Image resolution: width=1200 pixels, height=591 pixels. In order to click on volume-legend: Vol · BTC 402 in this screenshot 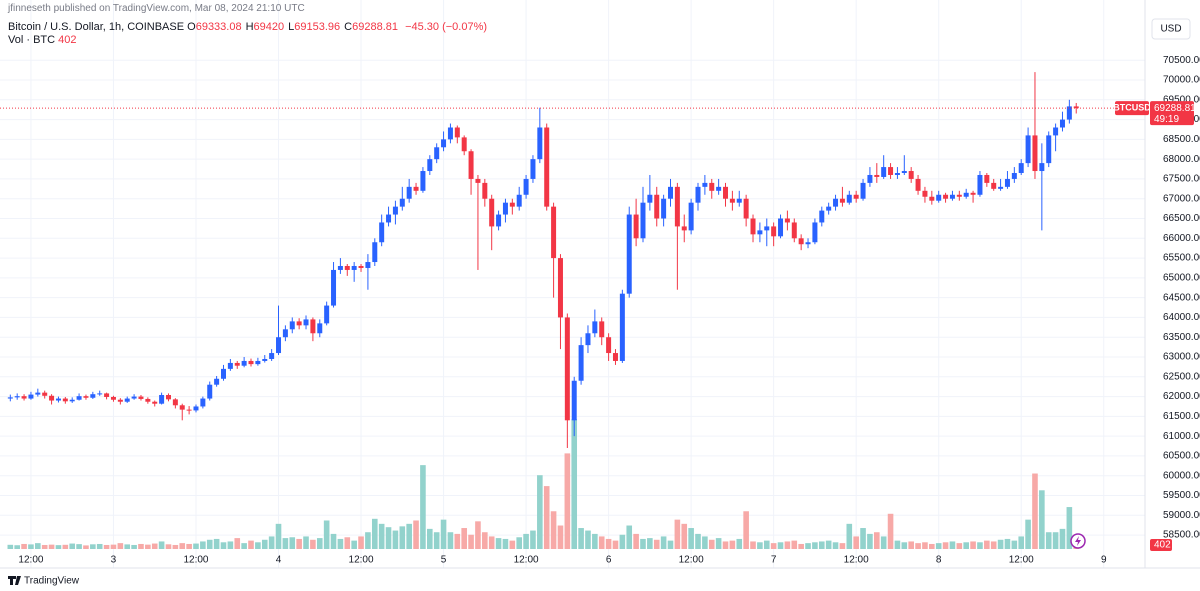, I will do `click(42, 40)`.